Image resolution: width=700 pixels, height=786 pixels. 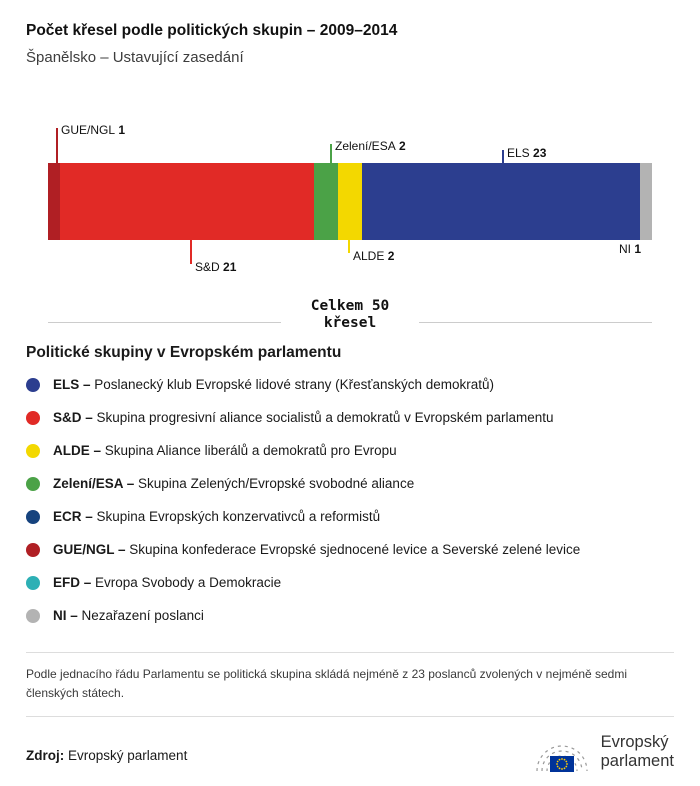 I want to click on bar-annotation-els: ELS 23, so click(x=526, y=153).